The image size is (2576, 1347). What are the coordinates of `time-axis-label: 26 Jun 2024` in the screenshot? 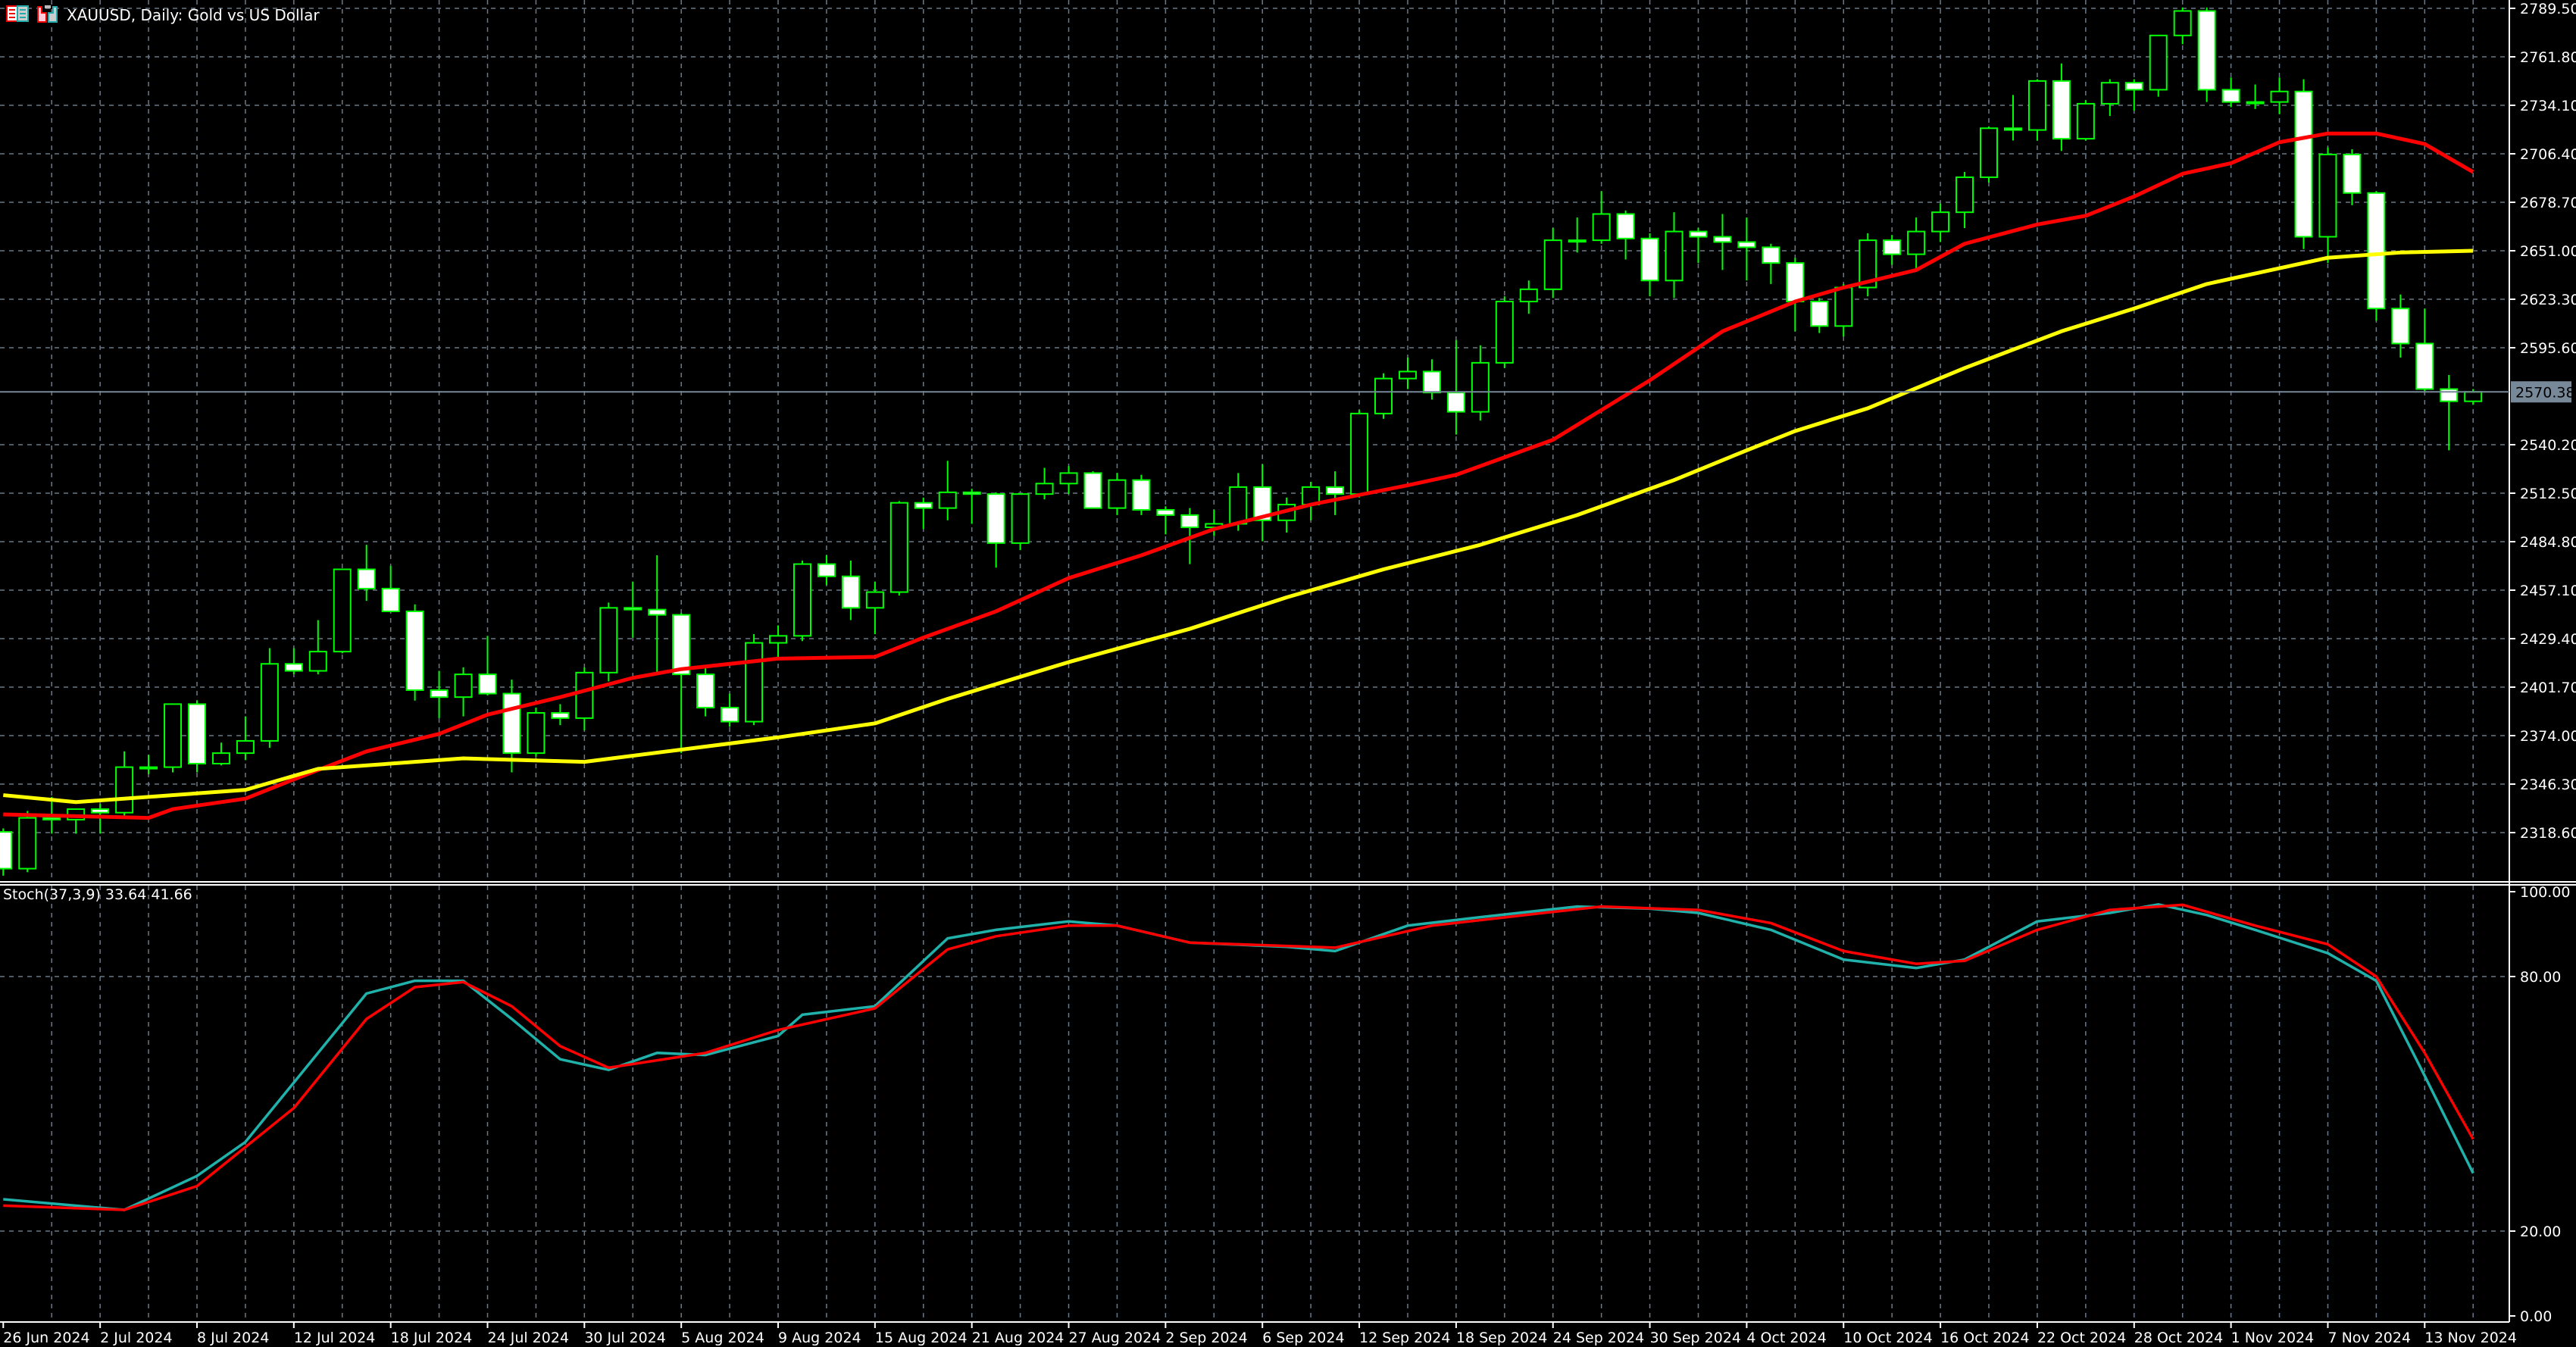 It's located at (46, 1338).